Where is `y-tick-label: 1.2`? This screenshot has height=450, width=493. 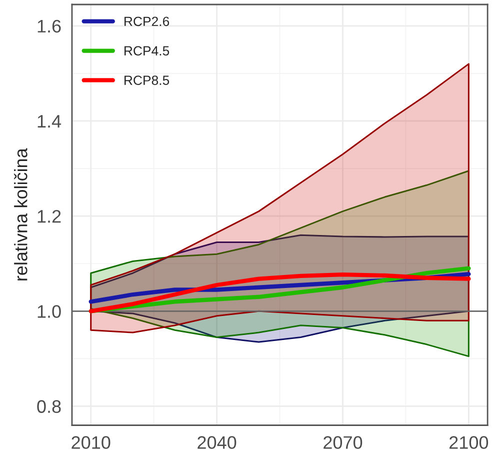 y-tick-label: 1.2 is located at coordinates (49, 216).